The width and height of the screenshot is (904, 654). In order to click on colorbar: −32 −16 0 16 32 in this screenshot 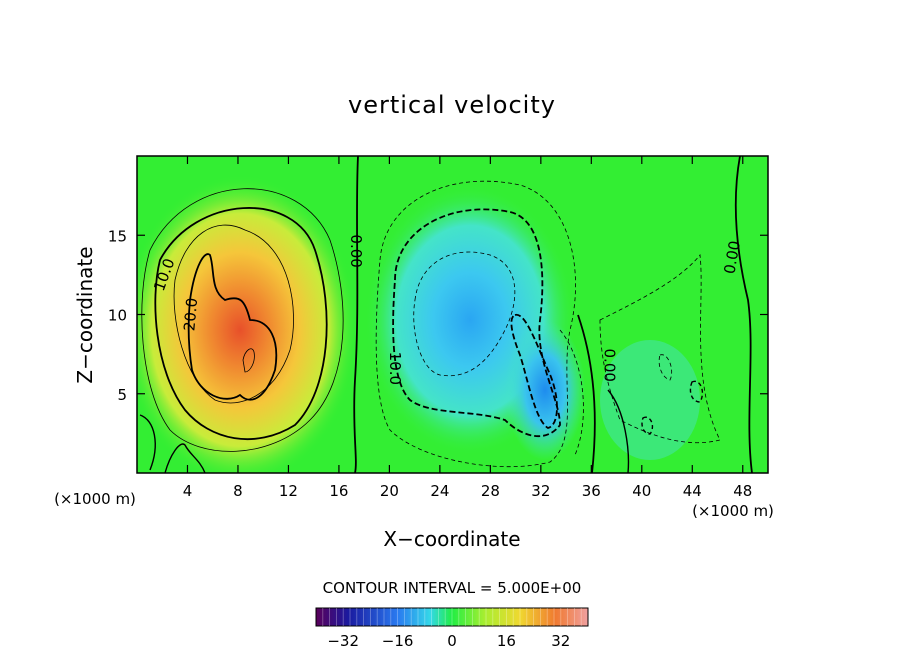, I will do `click(452, 628)`.